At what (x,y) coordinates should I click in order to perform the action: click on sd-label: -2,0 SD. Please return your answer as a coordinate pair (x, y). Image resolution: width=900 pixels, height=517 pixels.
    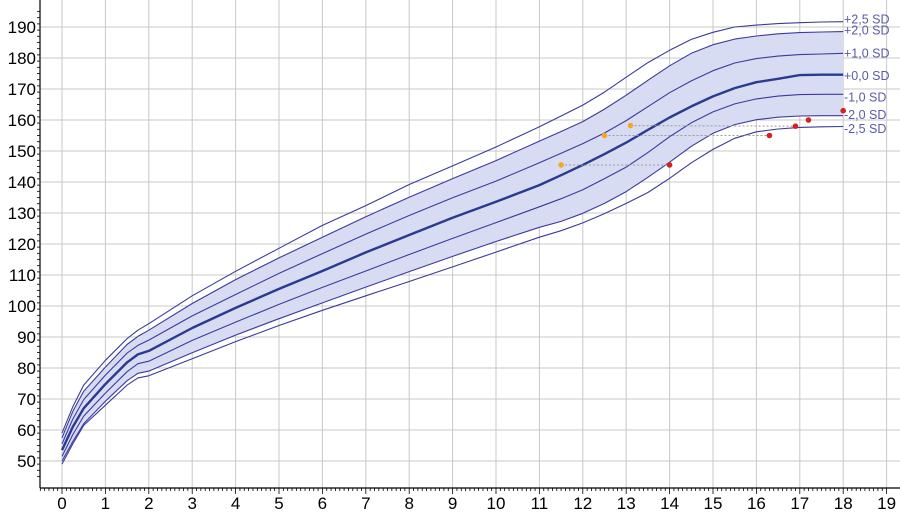
    Looking at the image, I should click on (865, 115).